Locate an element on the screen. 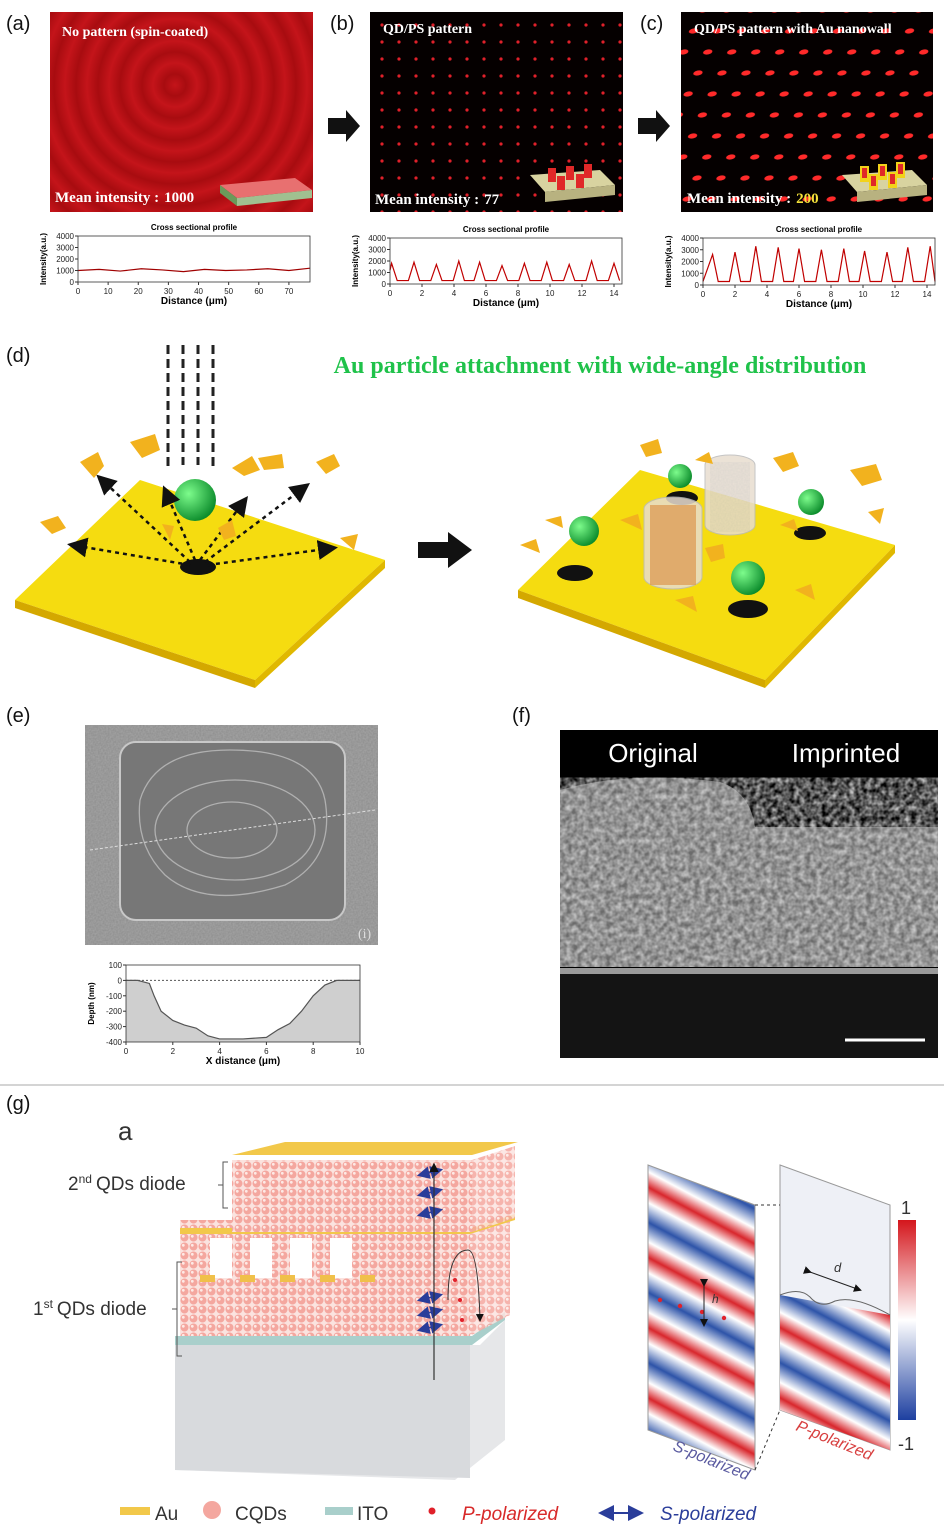 The image size is (944, 1536). mean-intensity-shape: 200 is located at coordinates (807, 199).